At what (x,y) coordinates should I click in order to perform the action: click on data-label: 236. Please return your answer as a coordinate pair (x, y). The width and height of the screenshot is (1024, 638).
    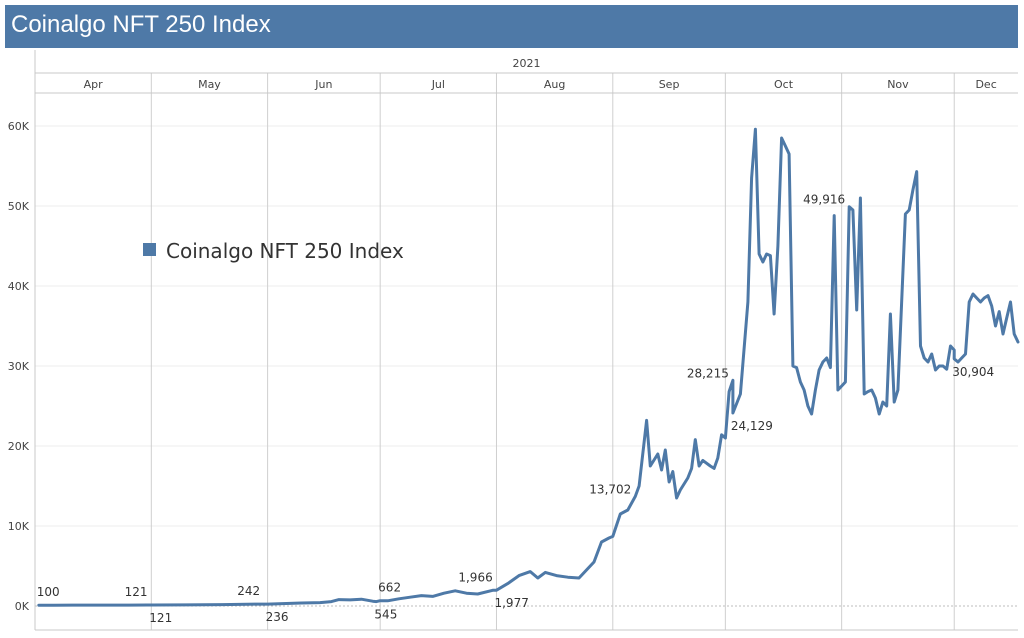
    Looking at the image, I should click on (277, 617).